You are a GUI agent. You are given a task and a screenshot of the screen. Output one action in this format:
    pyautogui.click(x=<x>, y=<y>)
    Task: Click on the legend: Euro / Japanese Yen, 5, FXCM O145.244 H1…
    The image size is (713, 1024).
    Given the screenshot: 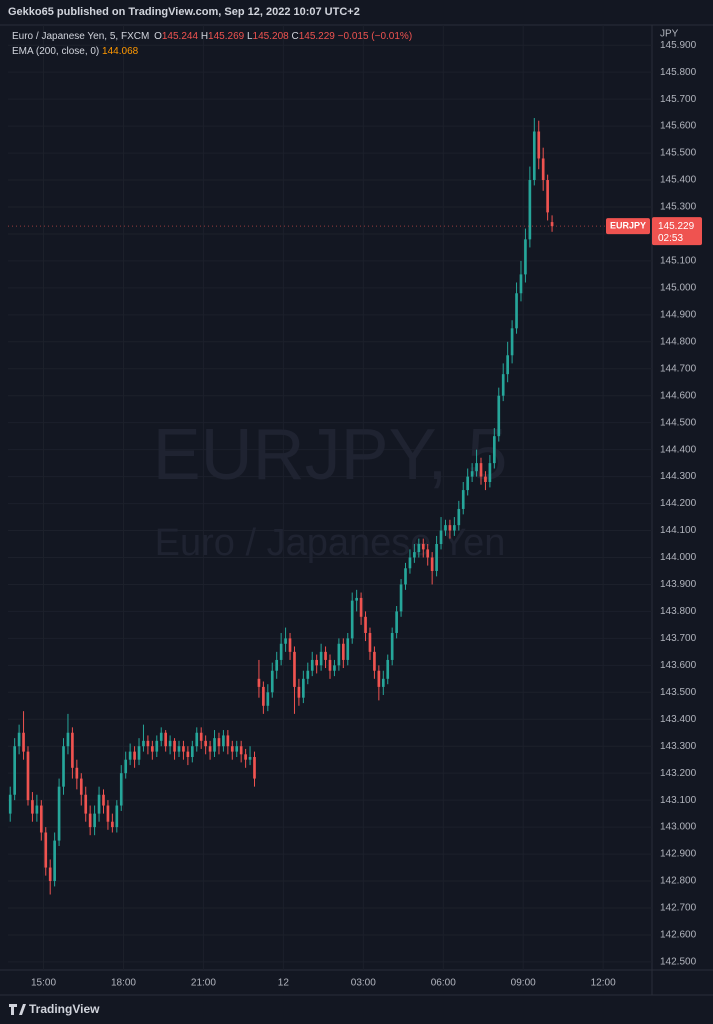 What is the action you would take?
    pyautogui.click(x=212, y=36)
    